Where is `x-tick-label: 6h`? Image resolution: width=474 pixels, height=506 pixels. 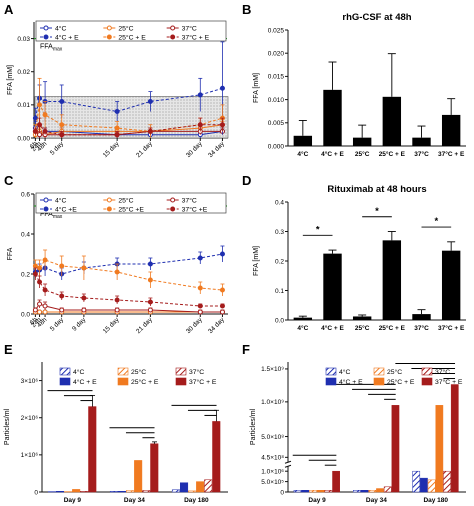 x-tick-label: 6h is located at coordinates (34, 145).